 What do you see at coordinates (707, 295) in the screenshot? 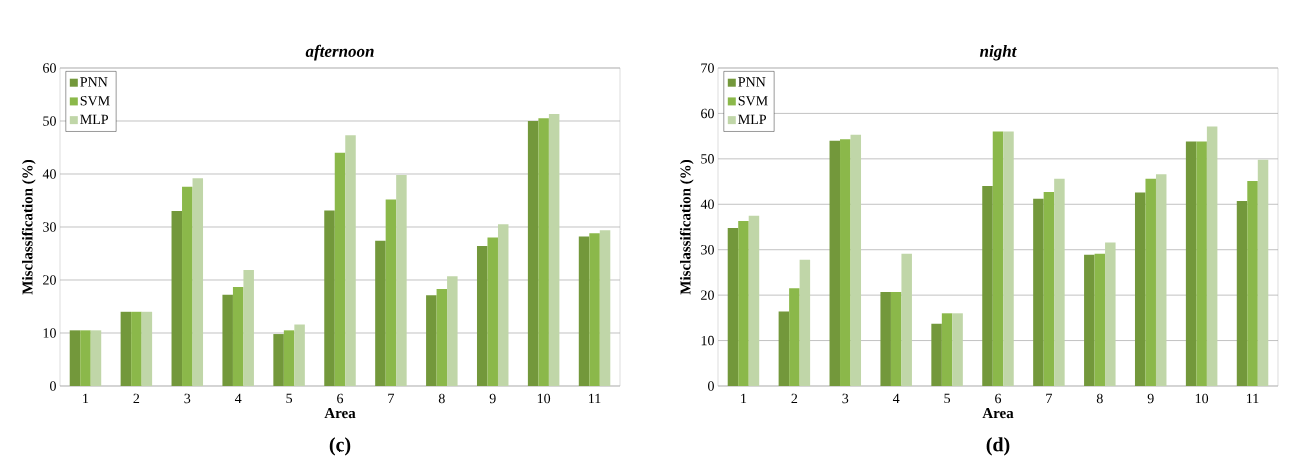
I see `y-tick-label: 20` at bounding box center [707, 295].